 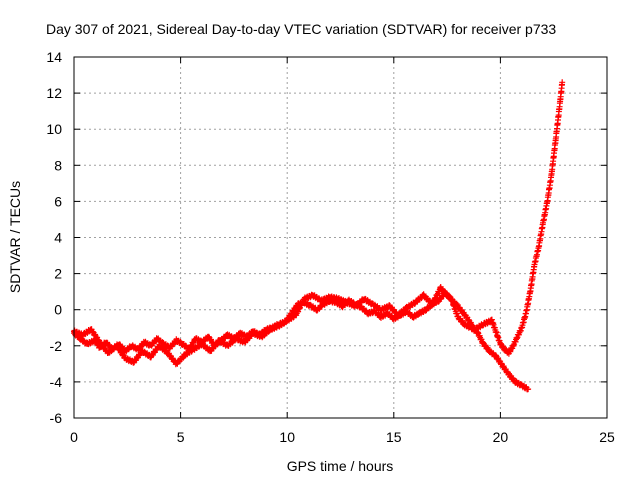 What do you see at coordinates (56, 382) in the screenshot?
I see `y-tick-label: -4` at bounding box center [56, 382].